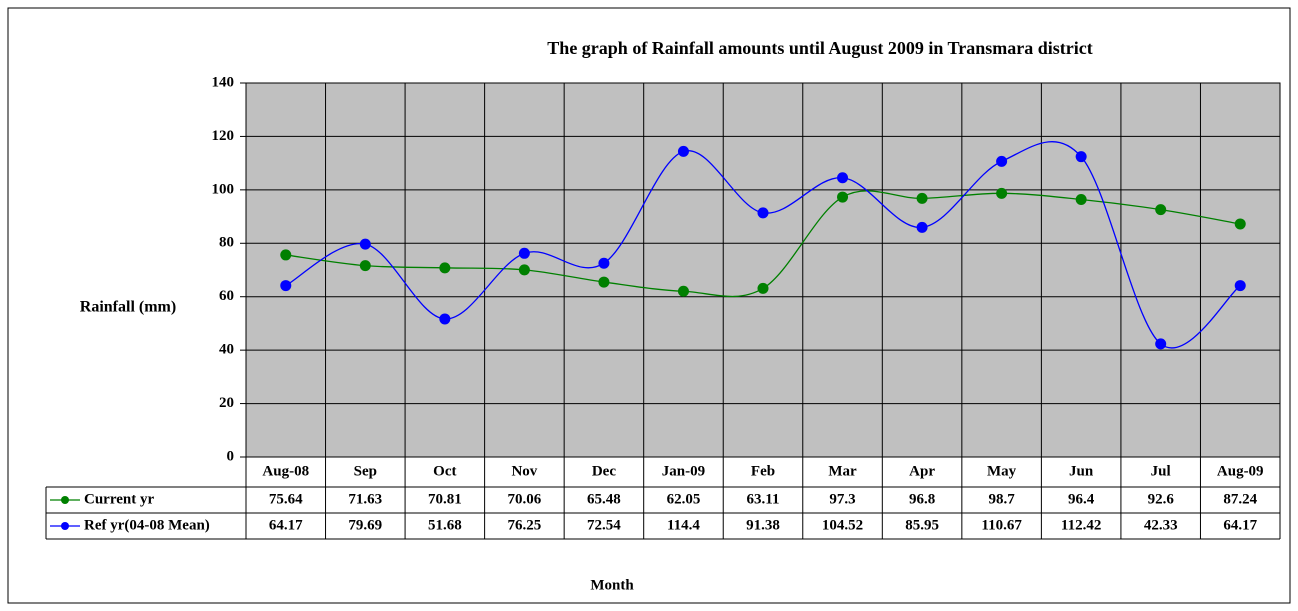 Image resolution: width=1298 pixels, height=611 pixels. I want to click on x-tick-label: Oct, so click(444, 471).